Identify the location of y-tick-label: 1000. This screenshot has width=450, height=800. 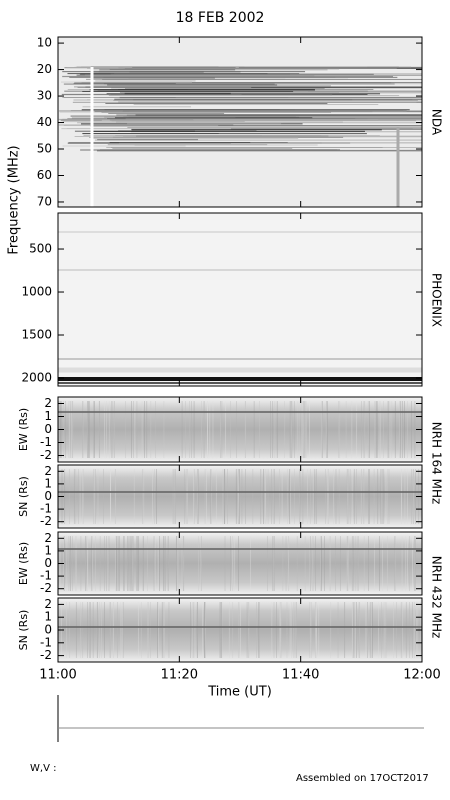
(36, 292).